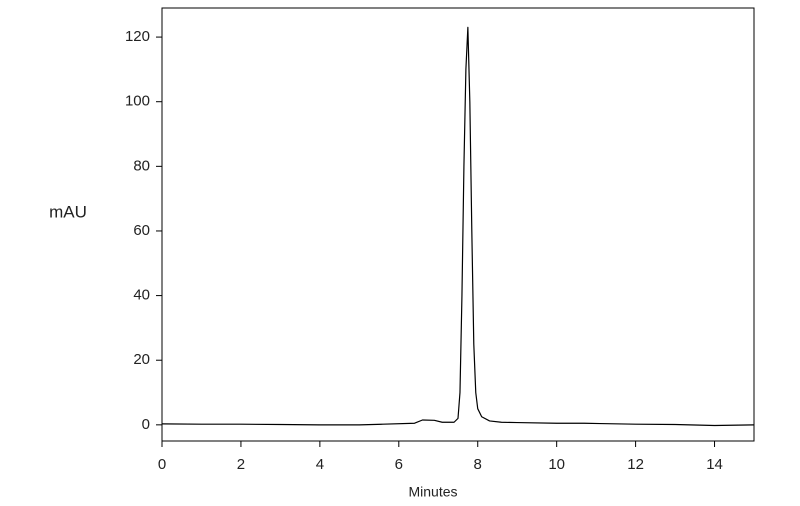  What do you see at coordinates (141, 295) in the screenshot?
I see `y-tick-label: 40` at bounding box center [141, 295].